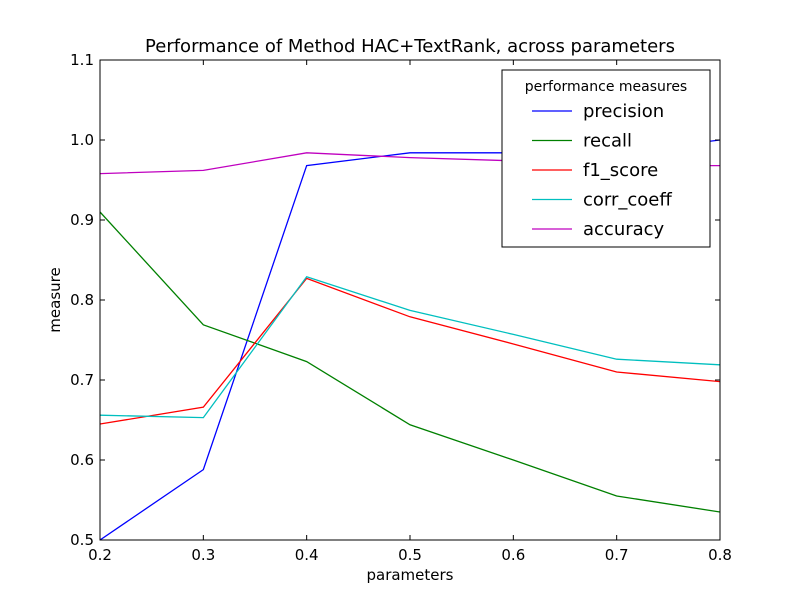  I want to click on y-tick-label: 0.7, so click(82, 380).